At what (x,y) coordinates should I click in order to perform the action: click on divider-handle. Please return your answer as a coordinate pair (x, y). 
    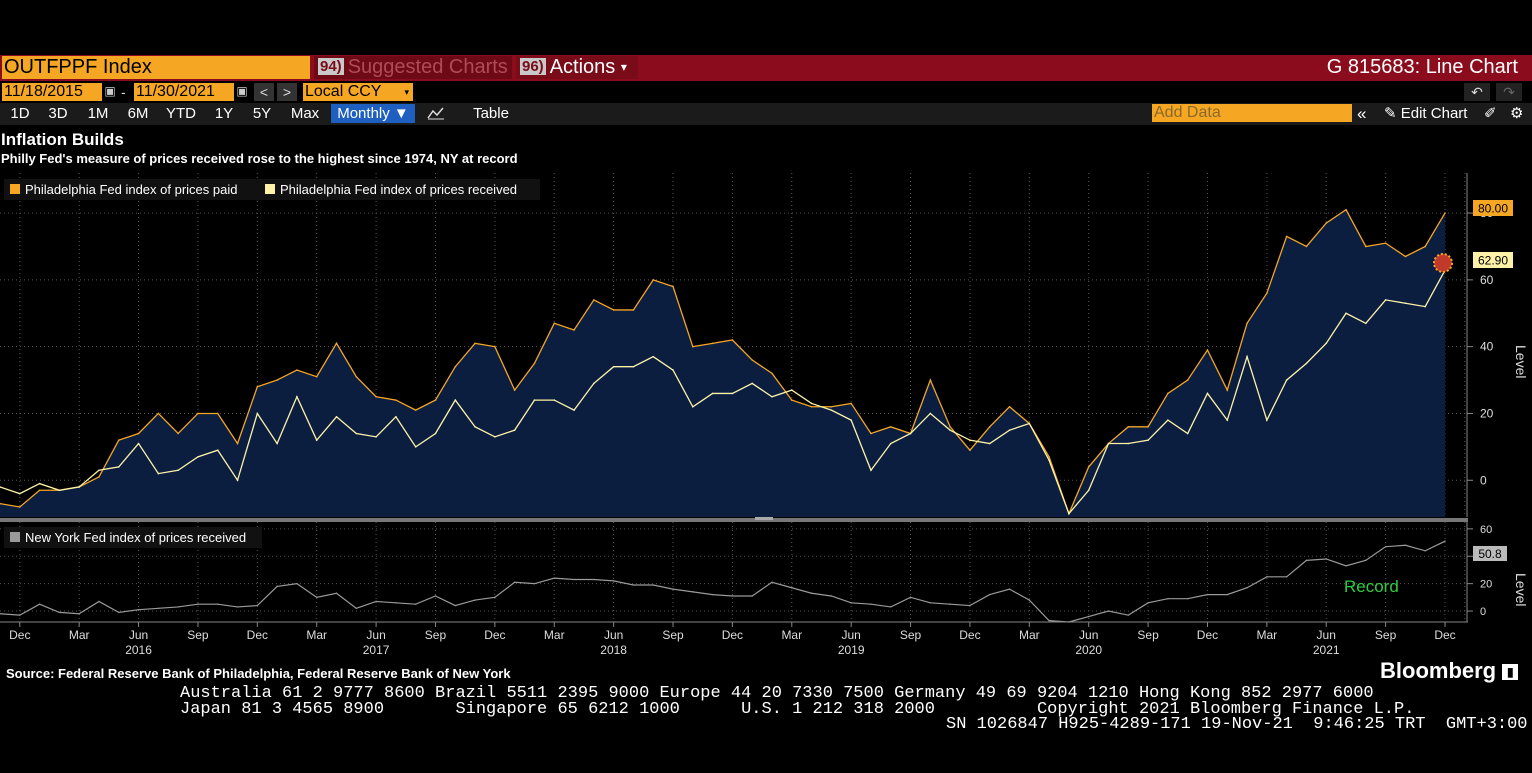
    Looking at the image, I should click on (764, 518).